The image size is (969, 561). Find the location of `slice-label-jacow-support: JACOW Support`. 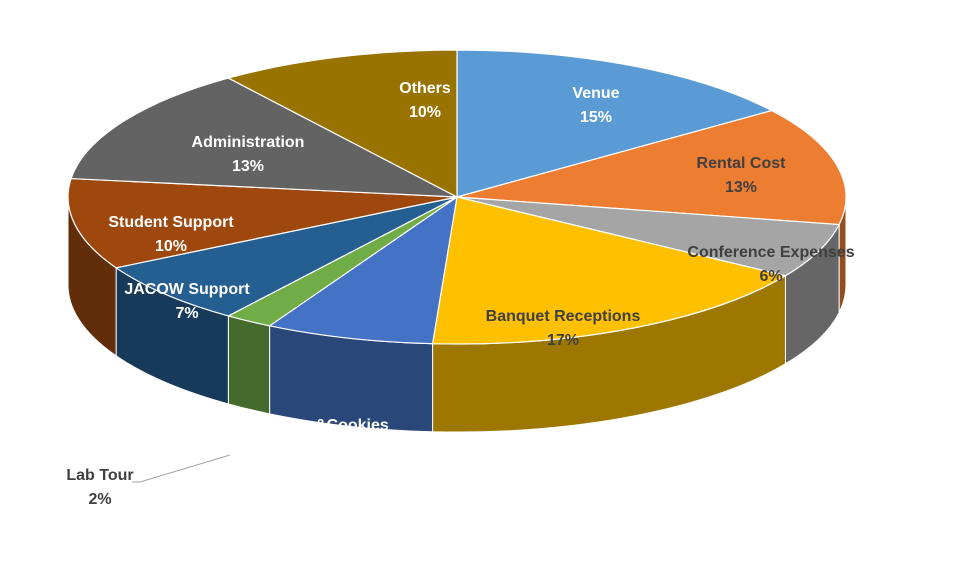

slice-label-jacow-support: JACOW Support is located at coordinates (187, 289).